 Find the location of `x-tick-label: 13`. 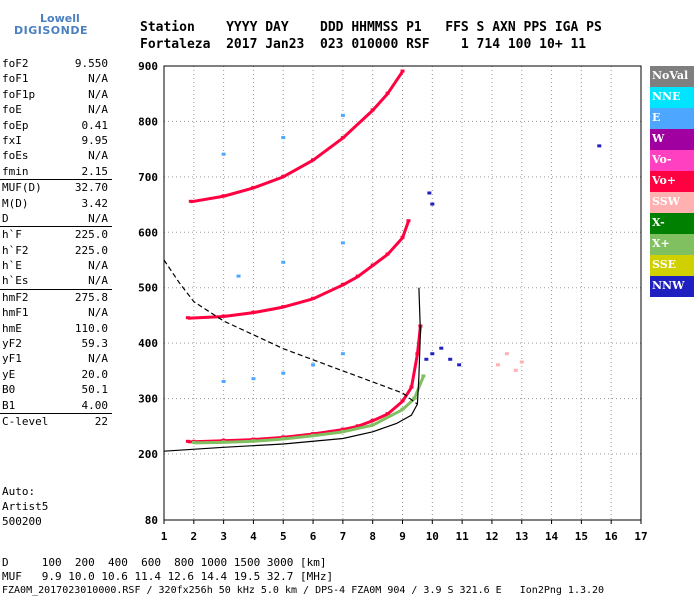

x-tick-label: 13 is located at coordinates (521, 536).